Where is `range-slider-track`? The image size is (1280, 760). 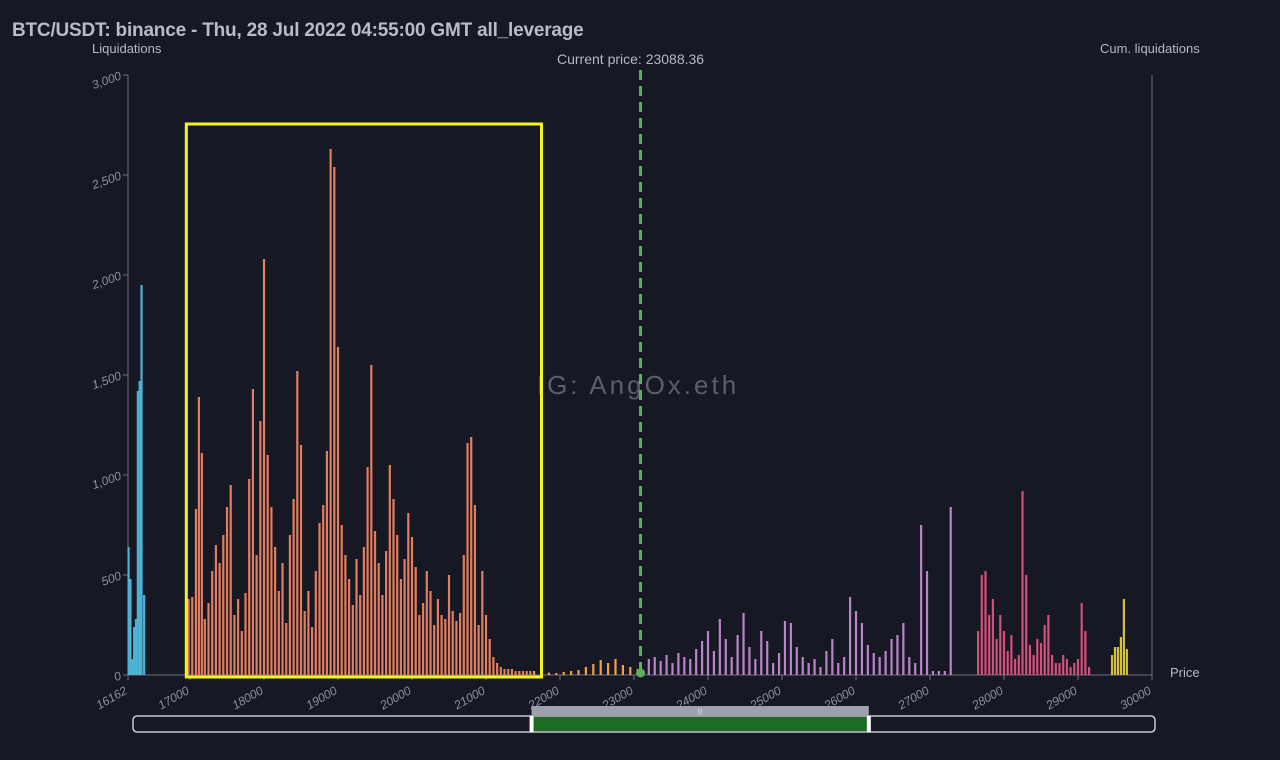
range-slider-track is located at coordinates (644, 724).